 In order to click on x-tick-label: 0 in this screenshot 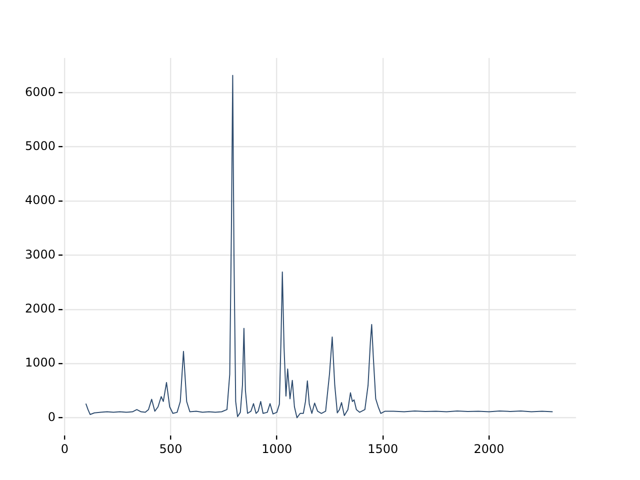, I will do `click(64, 449)`.